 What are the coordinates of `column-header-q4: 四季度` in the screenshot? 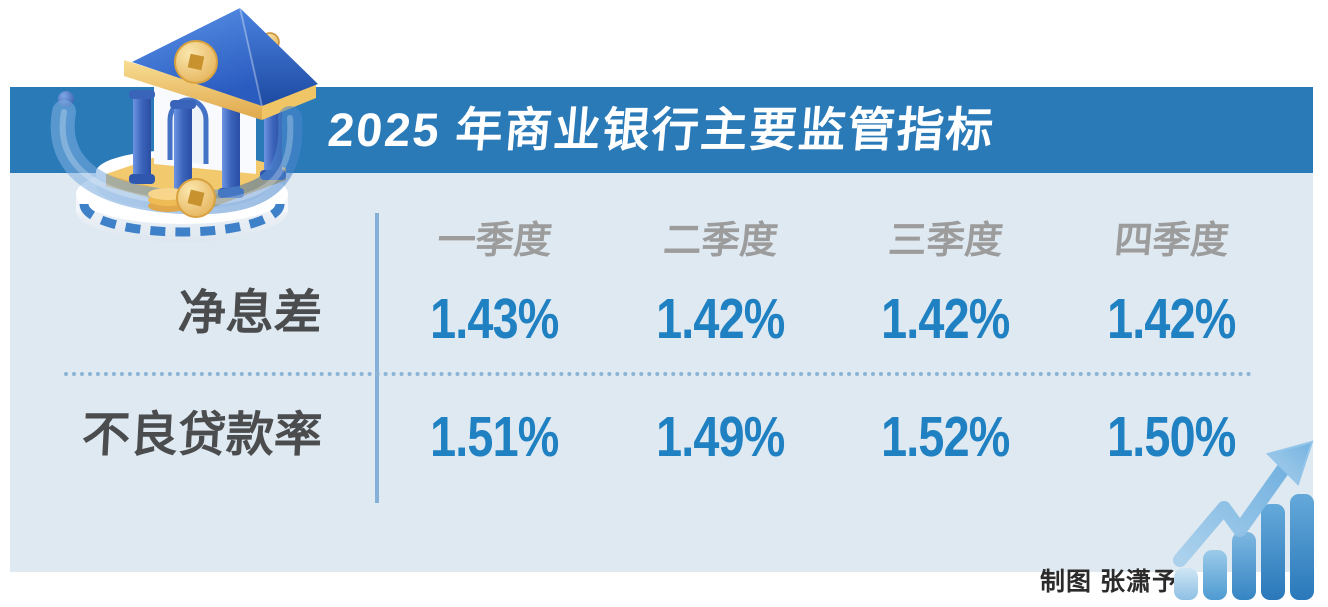 It's located at (1171, 241).